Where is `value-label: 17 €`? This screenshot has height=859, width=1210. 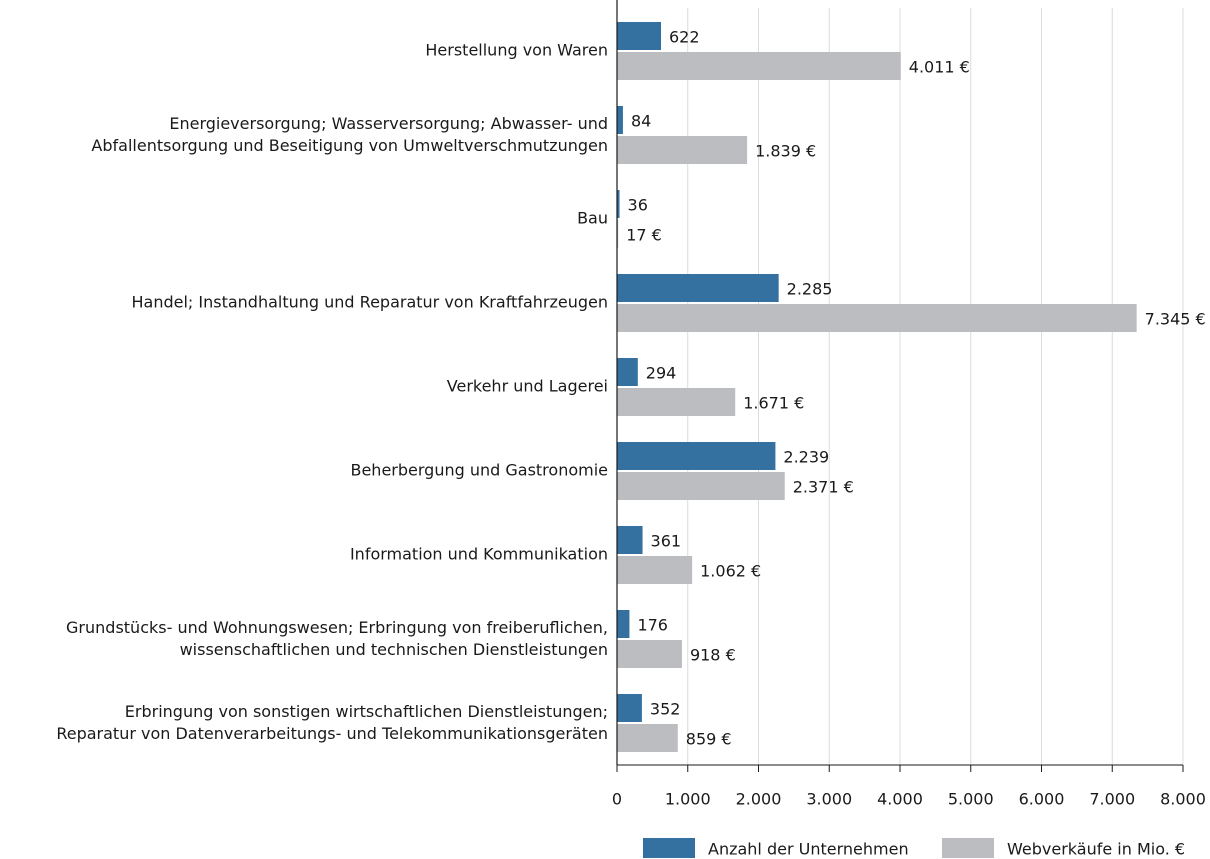 value-label: 17 € is located at coordinates (644, 235).